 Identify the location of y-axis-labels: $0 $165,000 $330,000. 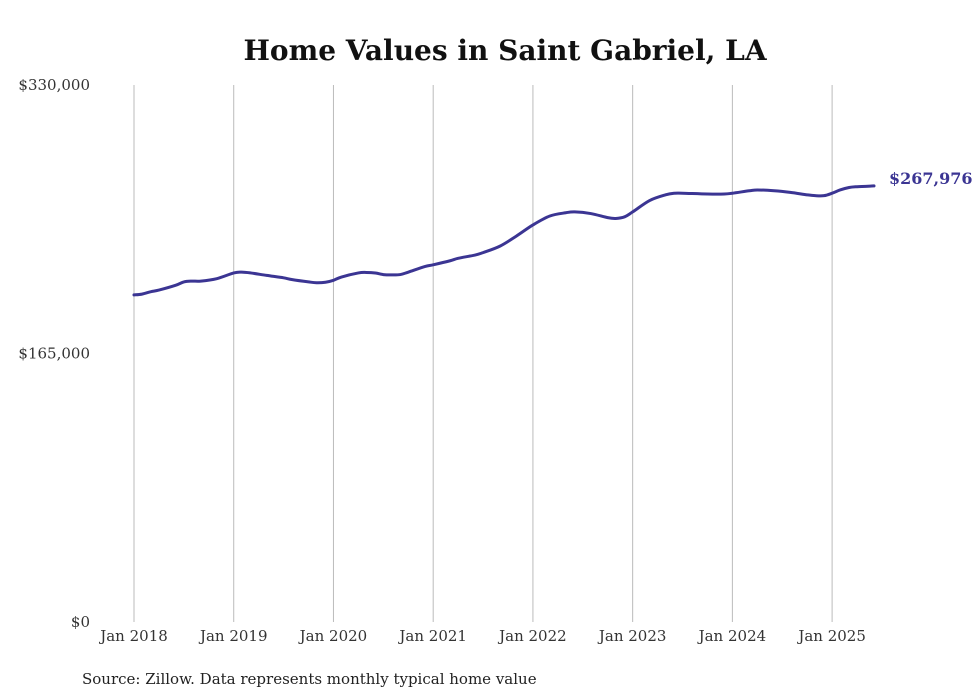
(54, 353).